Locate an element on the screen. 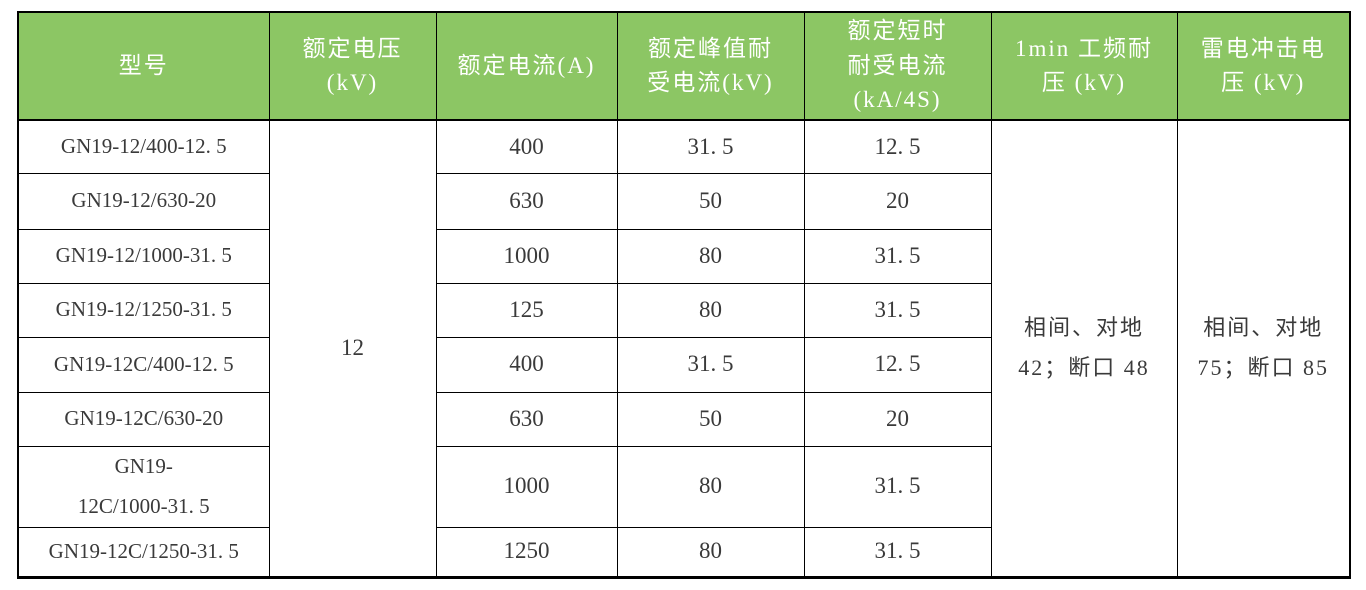 The width and height of the screenshot is (1366, 590). table-row: GN19-12/1000-31. 5 1000 80 31. 5 is located at coordinates (683, 256).